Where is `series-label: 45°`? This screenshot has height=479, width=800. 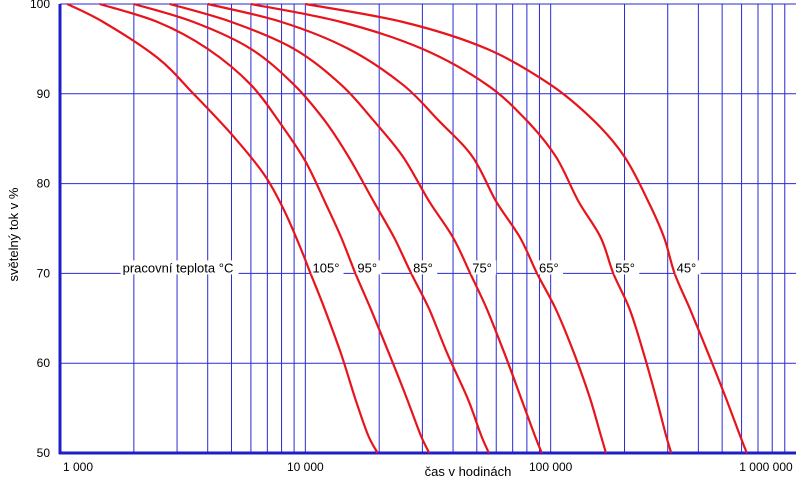 series-label: 45° is located at coordinates (687, 267).